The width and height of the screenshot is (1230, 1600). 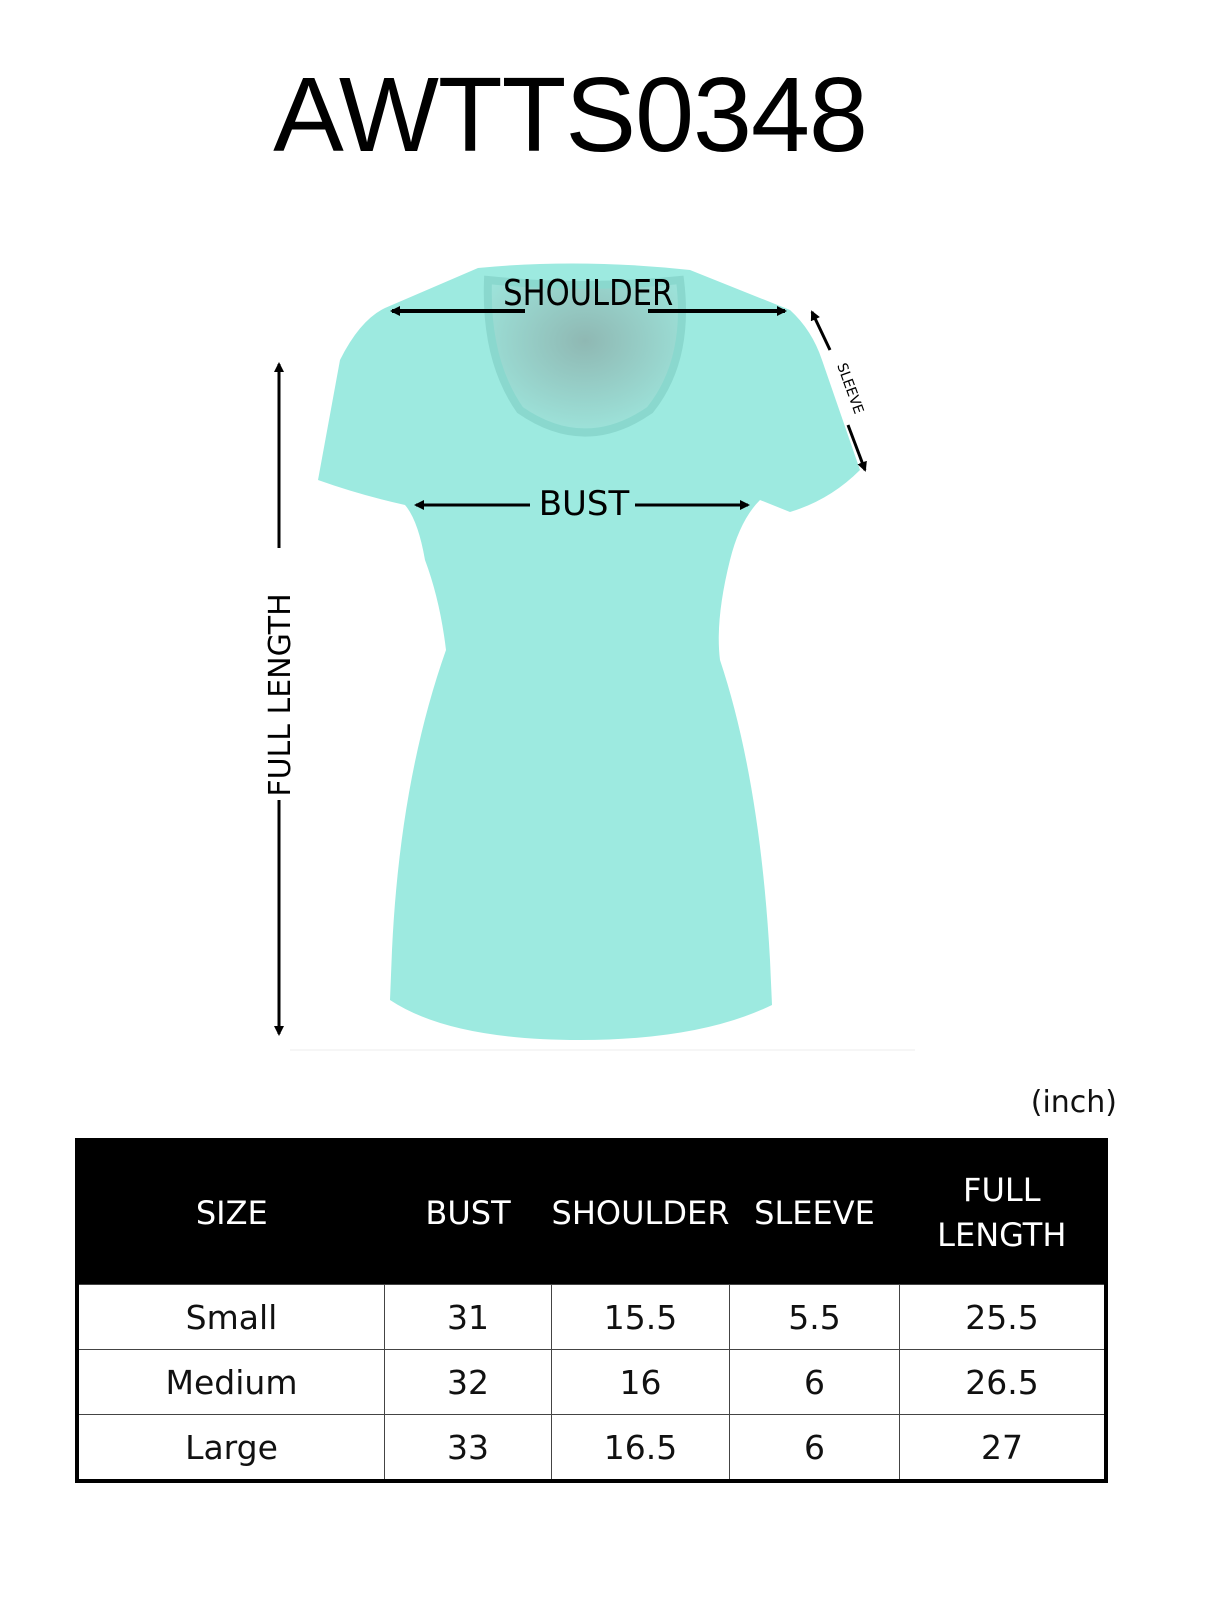 I want to click on table-row: Small 31 15.5 5.5 25.5, so click(x=591, y=1317).